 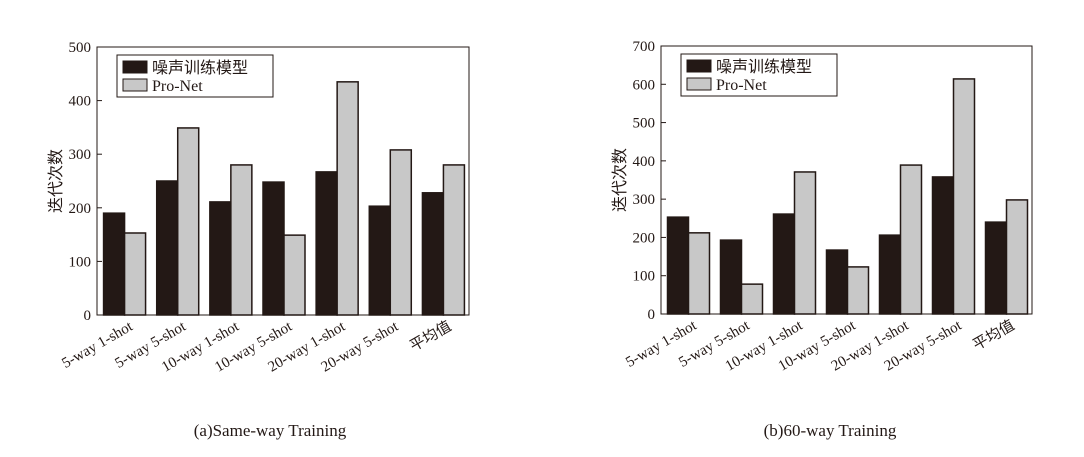 I want to click on caption: (b)60-way Training, so click(x=830, y=430).